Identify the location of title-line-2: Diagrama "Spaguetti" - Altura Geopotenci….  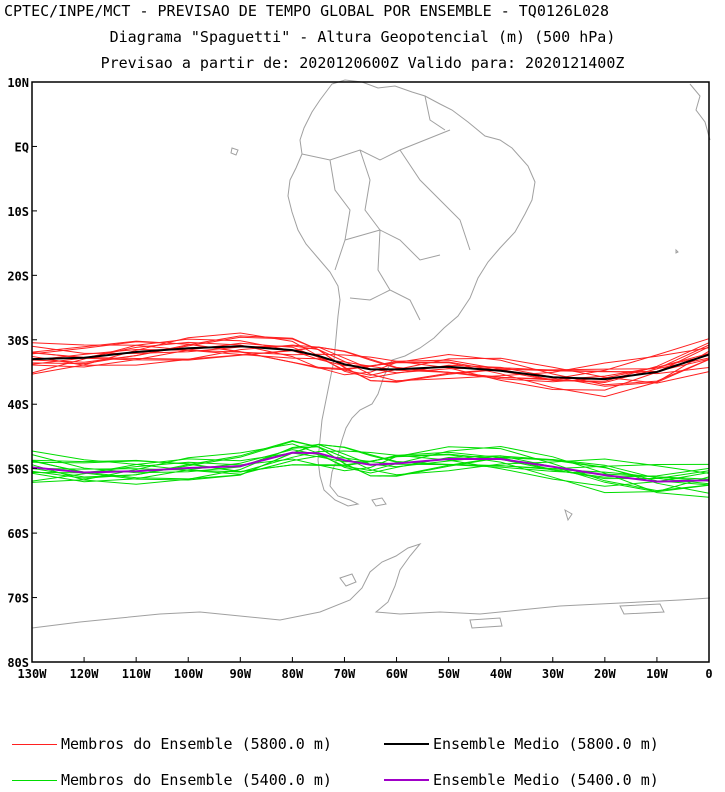
(362, 37).